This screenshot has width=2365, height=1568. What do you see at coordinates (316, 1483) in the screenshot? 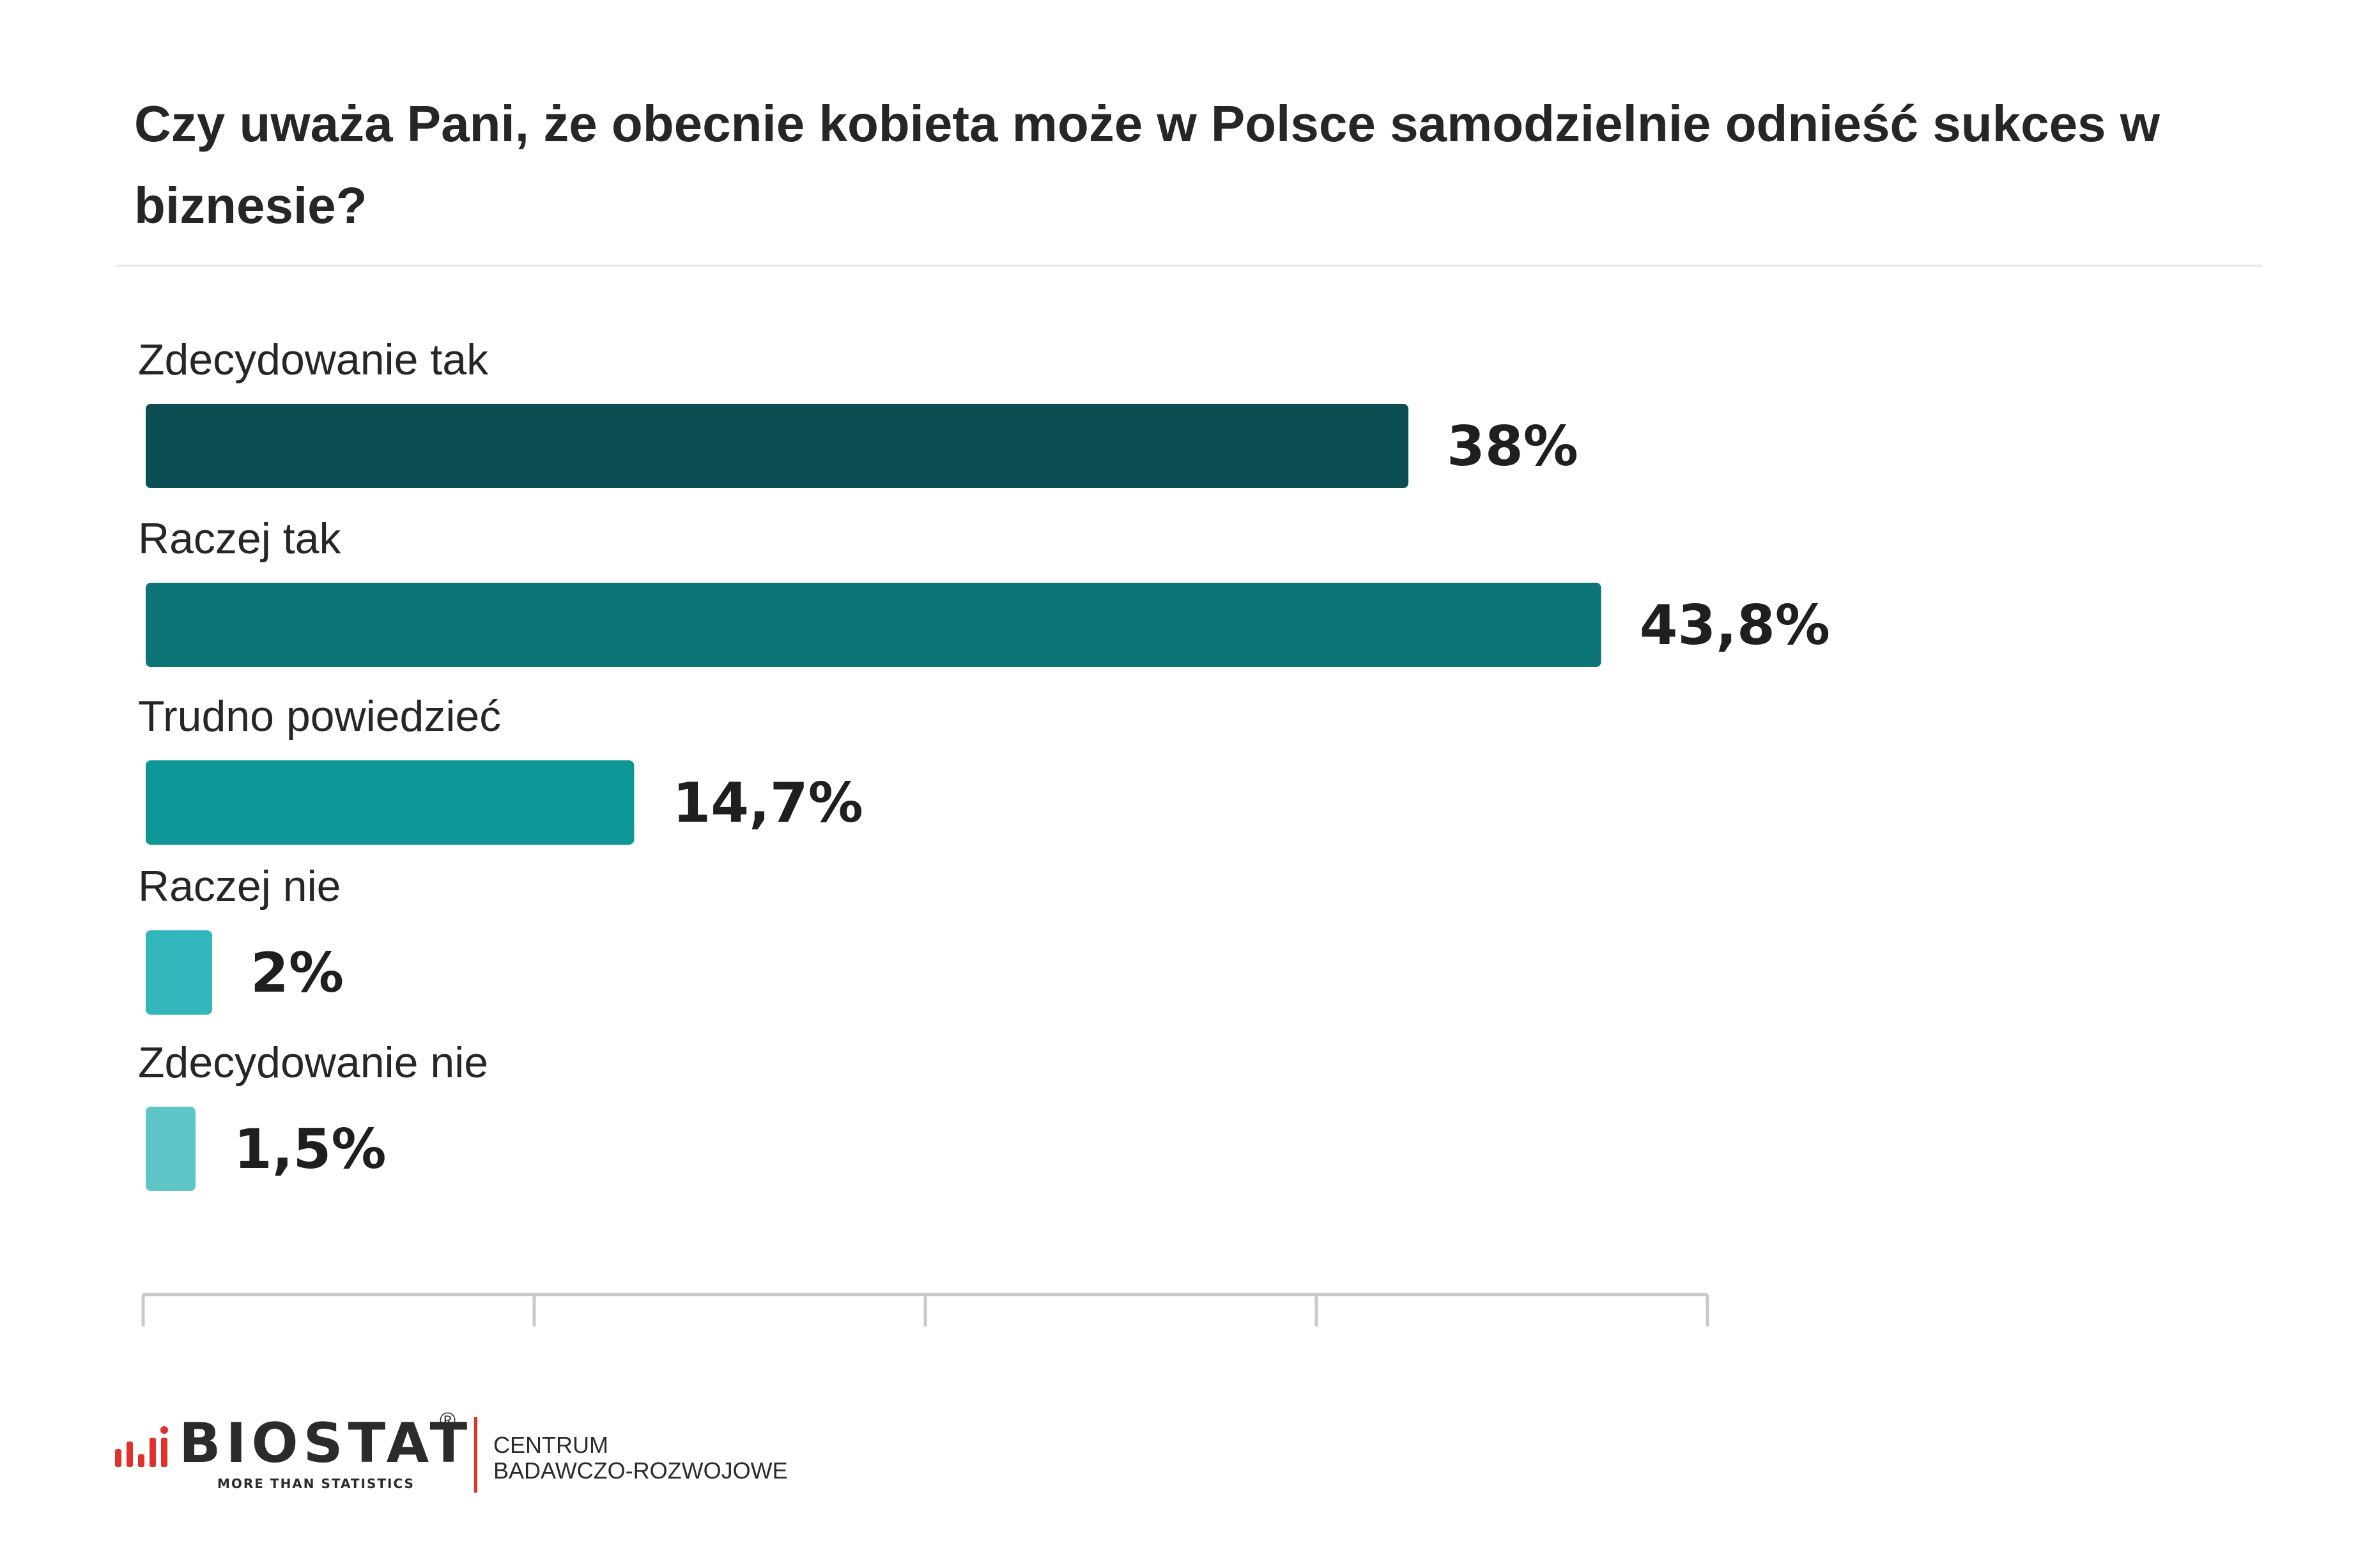
I see `brand-tagline: MORE THAN STATISTICS` at bounding box center [316, 1483].